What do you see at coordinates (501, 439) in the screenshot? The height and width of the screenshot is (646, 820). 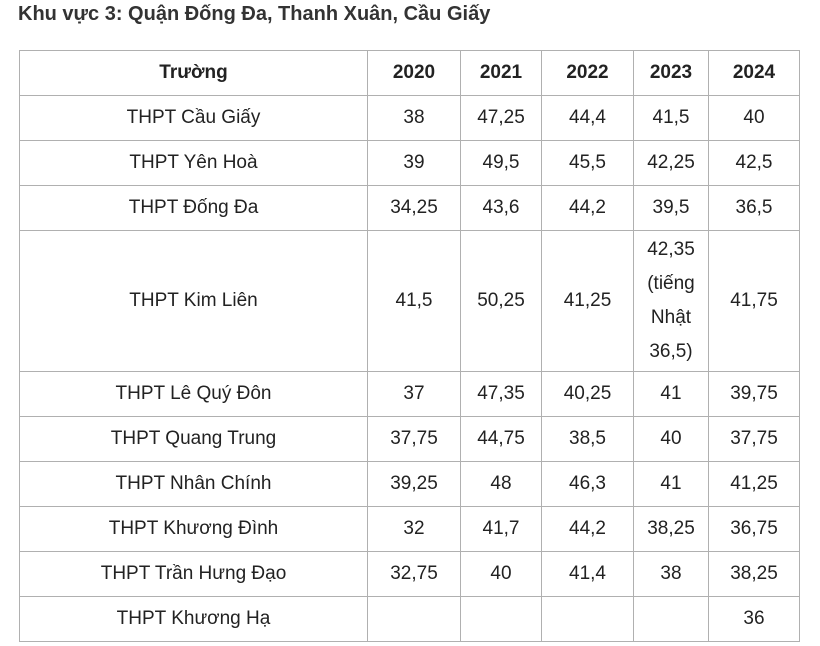 I see `score-2021: 44,75` at bounding box center [501, 439].